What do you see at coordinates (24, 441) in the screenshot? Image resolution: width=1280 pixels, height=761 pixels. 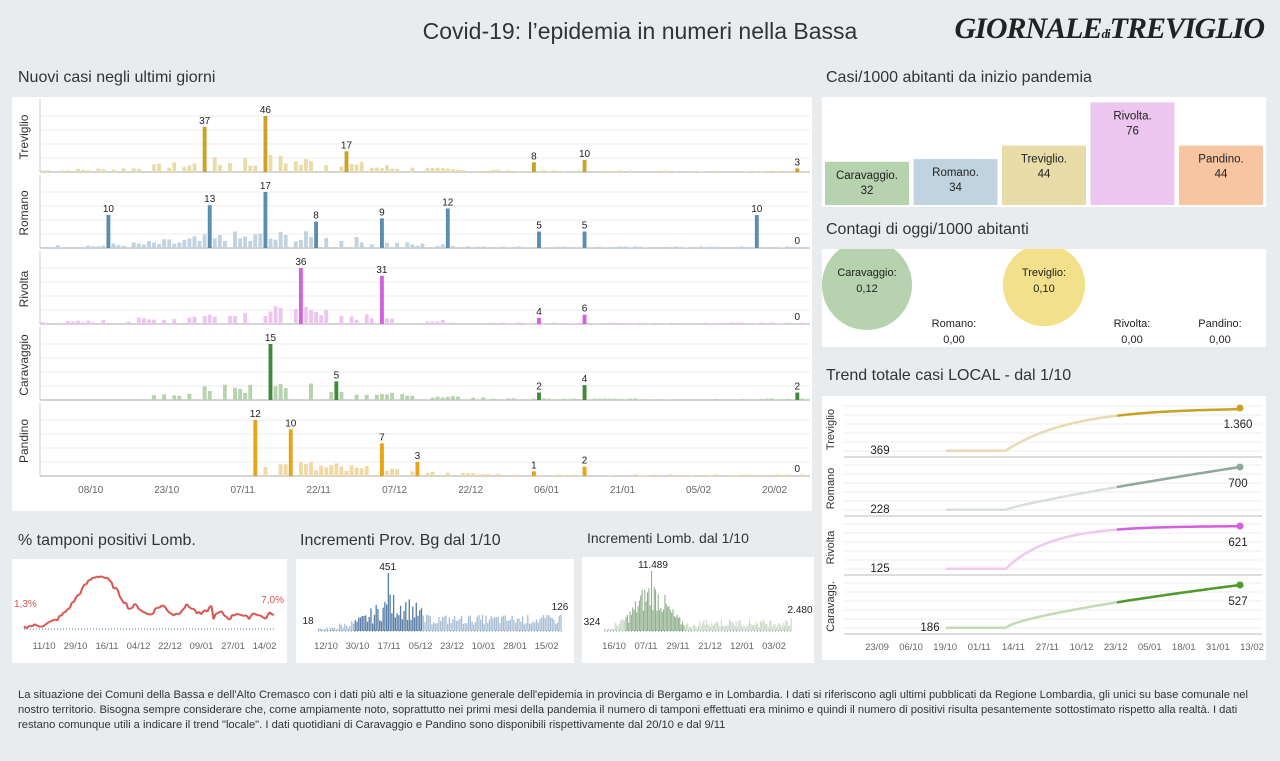 I see `row-label: Pandino` at bounding box center [24, 441].